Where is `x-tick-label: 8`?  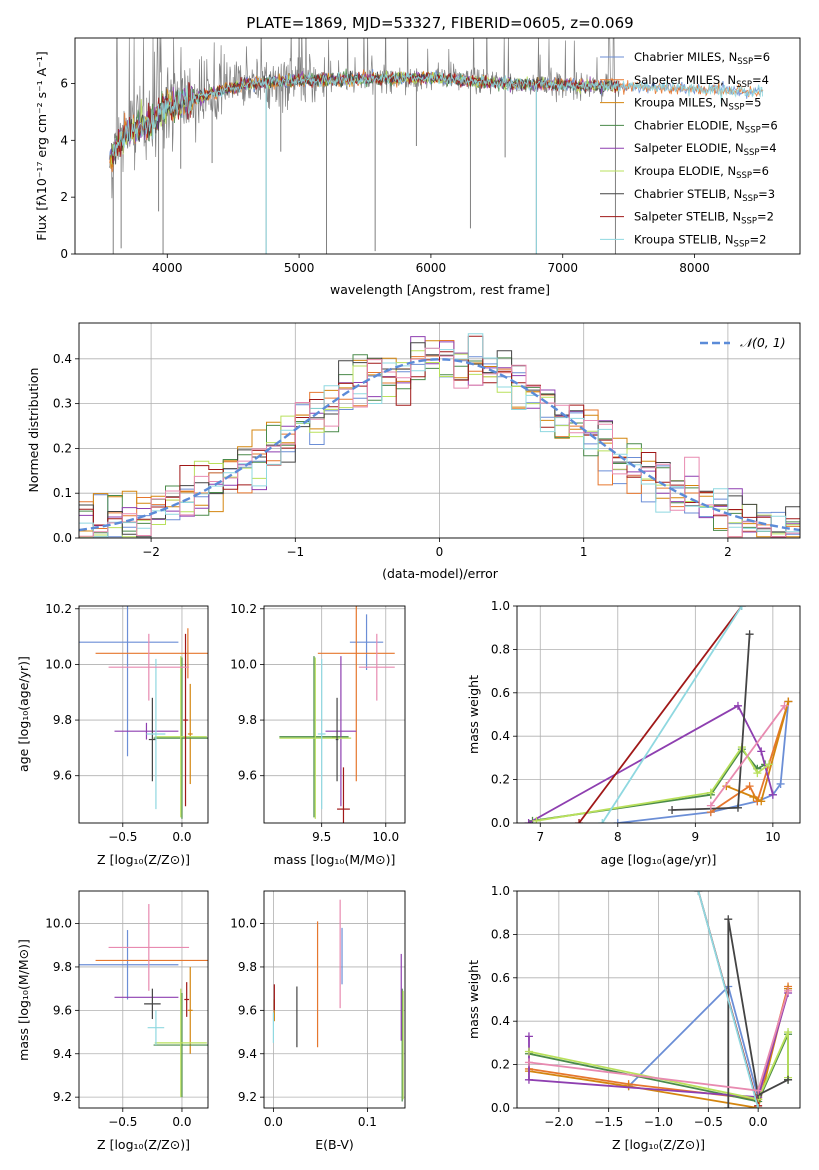 x-tick-label: 8 is located at coordinates (618, 837).